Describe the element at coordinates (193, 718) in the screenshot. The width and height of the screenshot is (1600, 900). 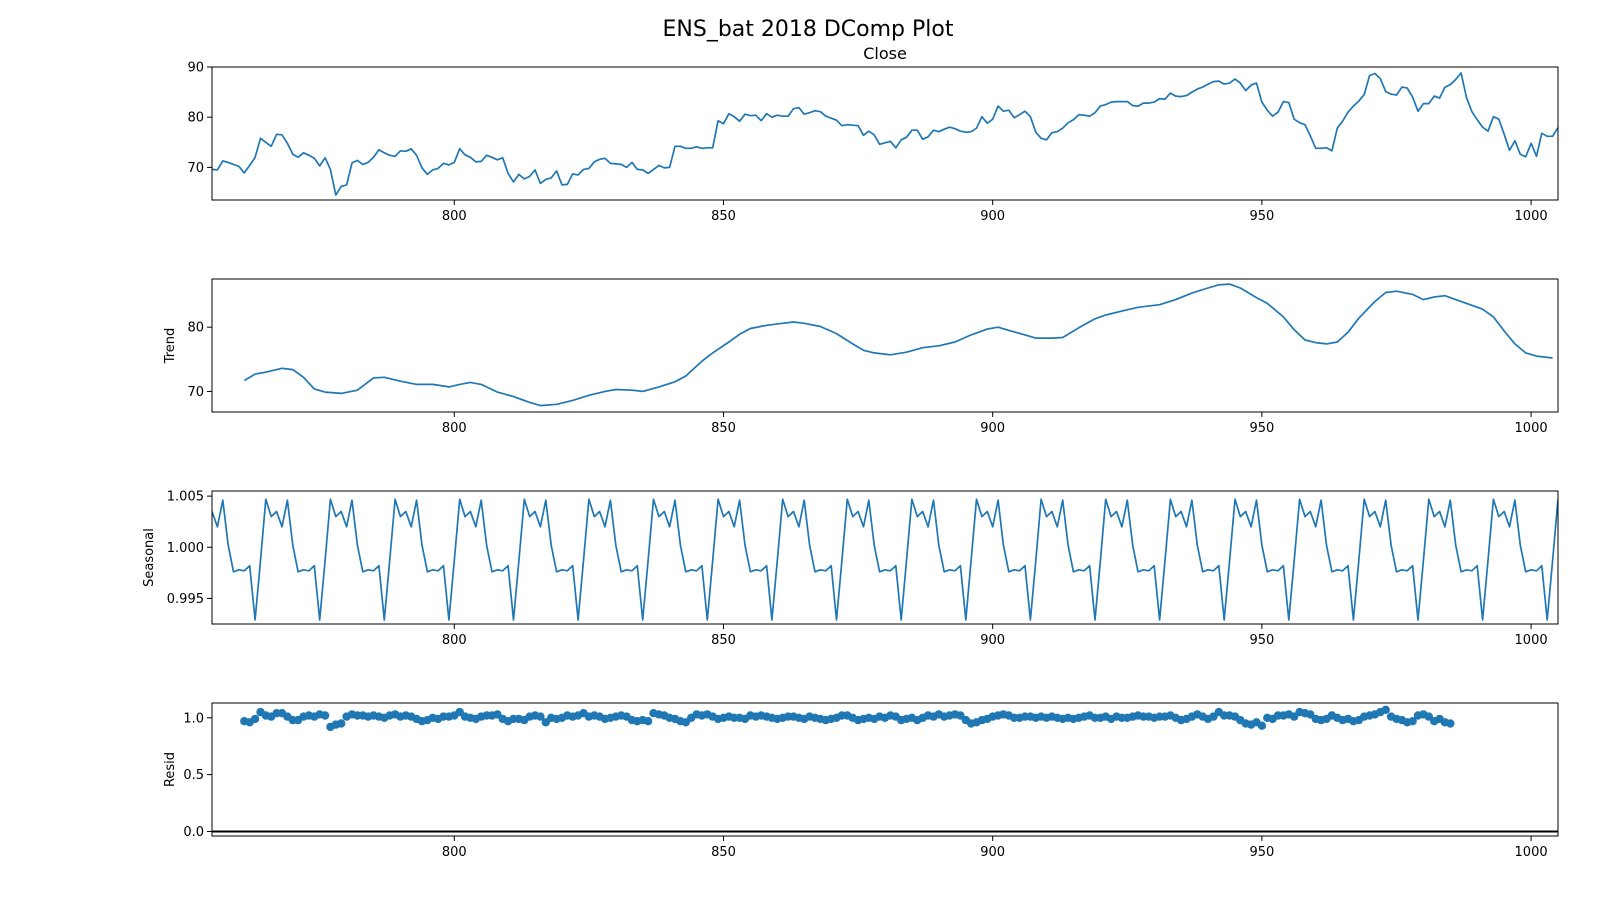
I see `y-tick-label: 1.0` at that location.